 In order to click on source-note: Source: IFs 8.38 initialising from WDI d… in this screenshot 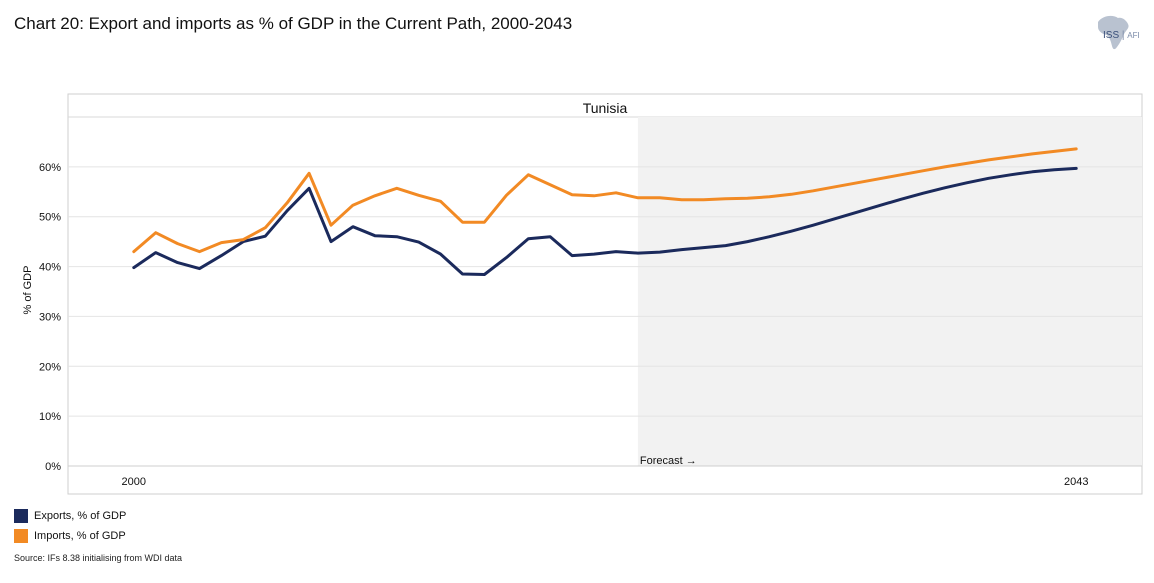, I will do `click(98, 558)`.